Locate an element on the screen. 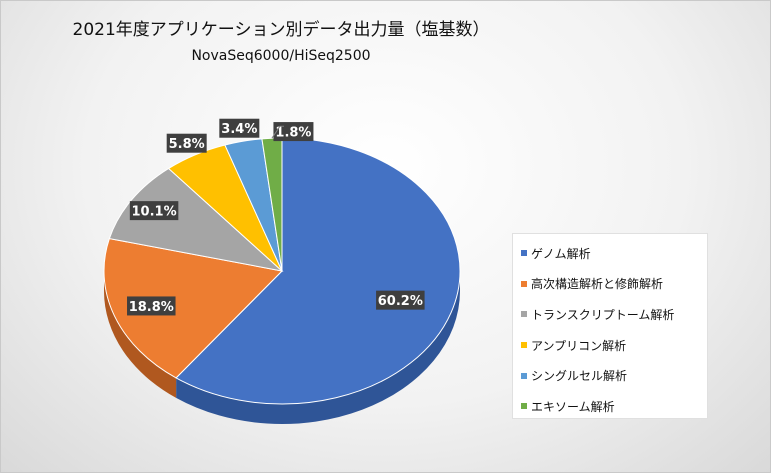 The height and width of the screenshot is (473, 771). data-label-1: 18.8% is located at coordinates (151, 306).